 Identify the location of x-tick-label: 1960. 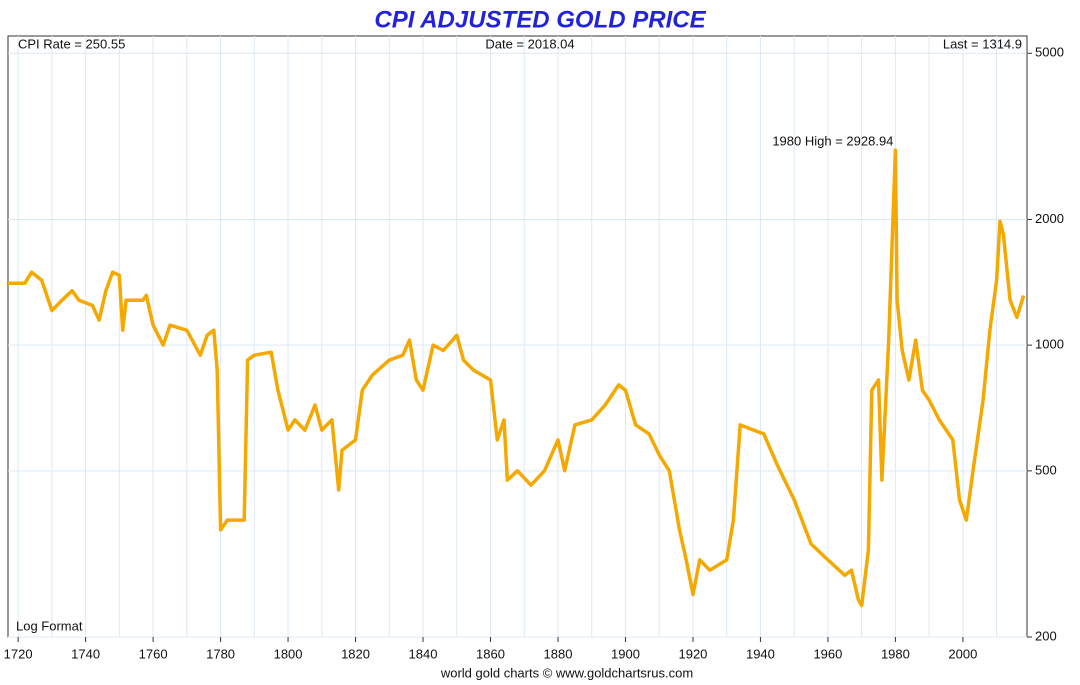
(827, 653).